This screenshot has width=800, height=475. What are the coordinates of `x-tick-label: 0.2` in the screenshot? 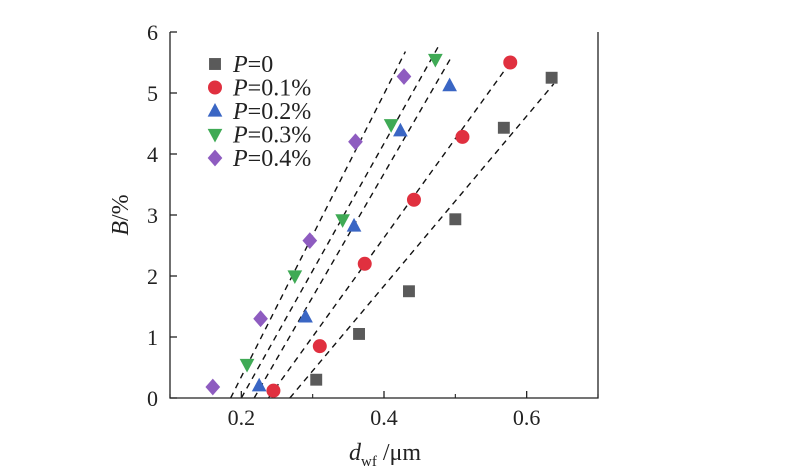 It's located at (242, 417).